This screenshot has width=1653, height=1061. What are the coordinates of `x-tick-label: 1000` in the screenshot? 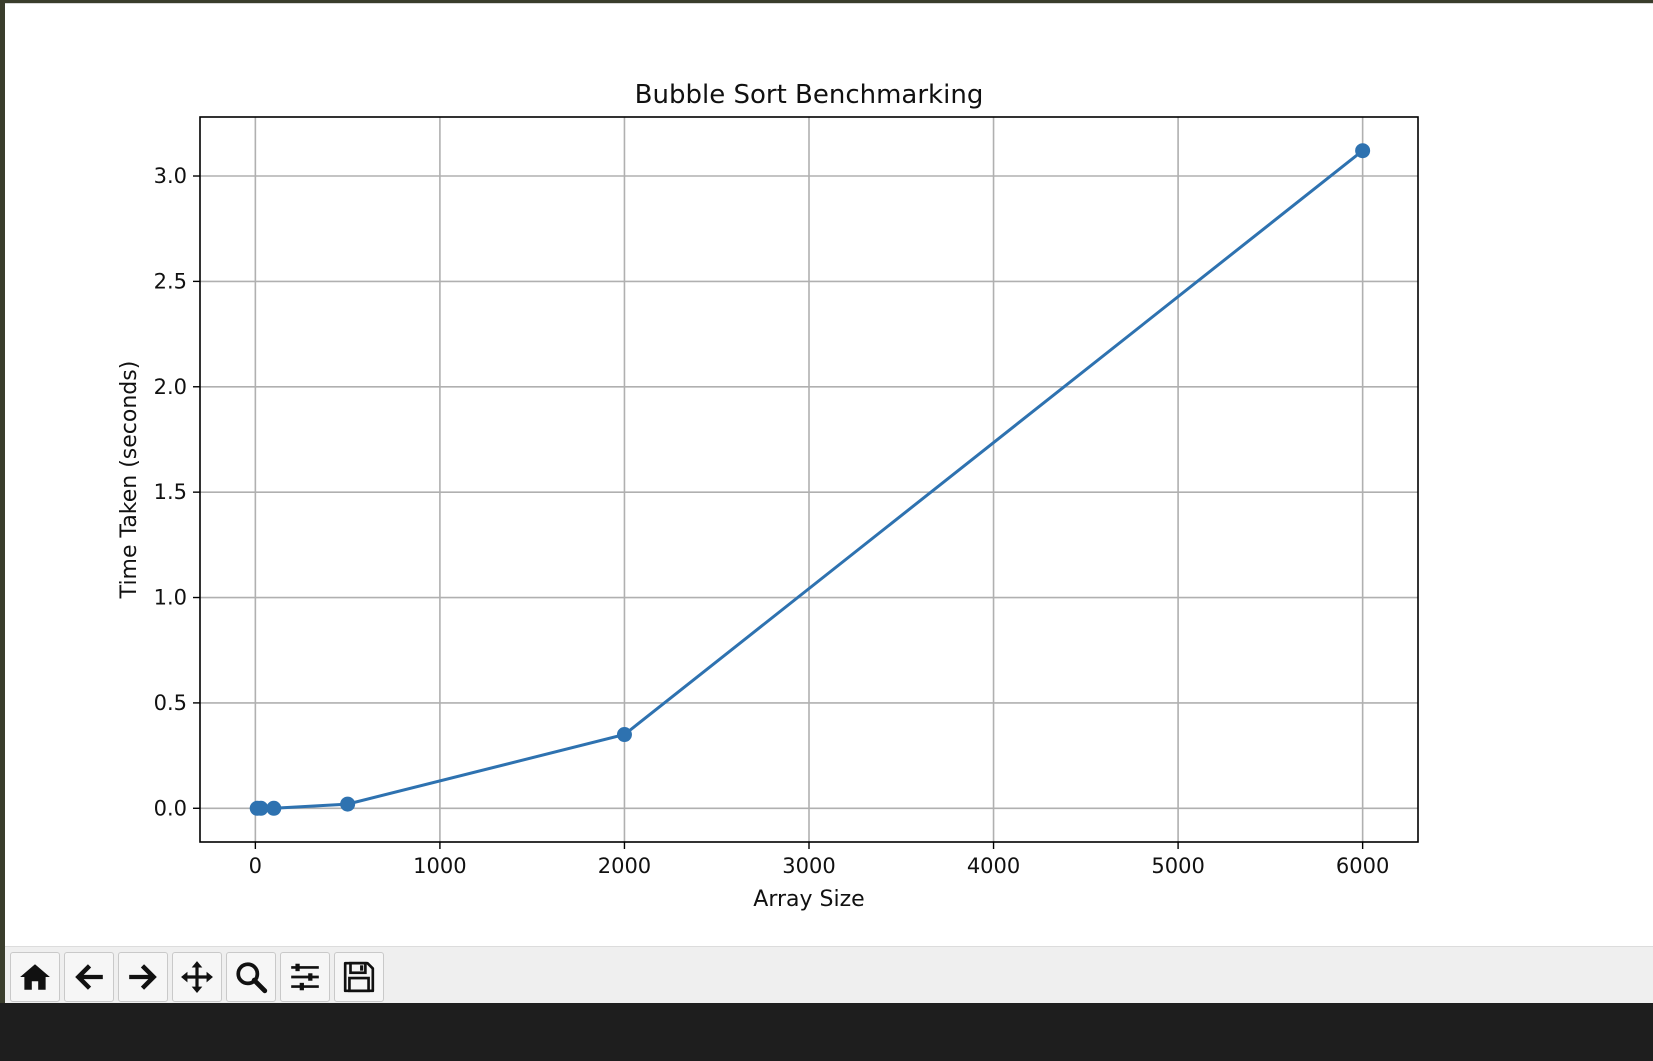 It's located at (439, 866).